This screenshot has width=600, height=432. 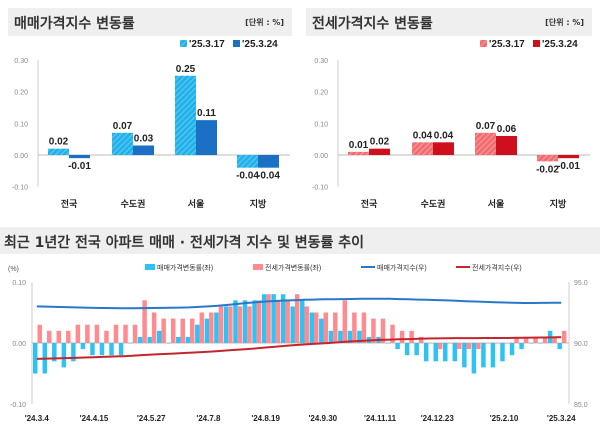 What do you see at coordinates (79, 166) in the screenshot?
I see `data-label: -0.01` at bounding box center [79, 166].